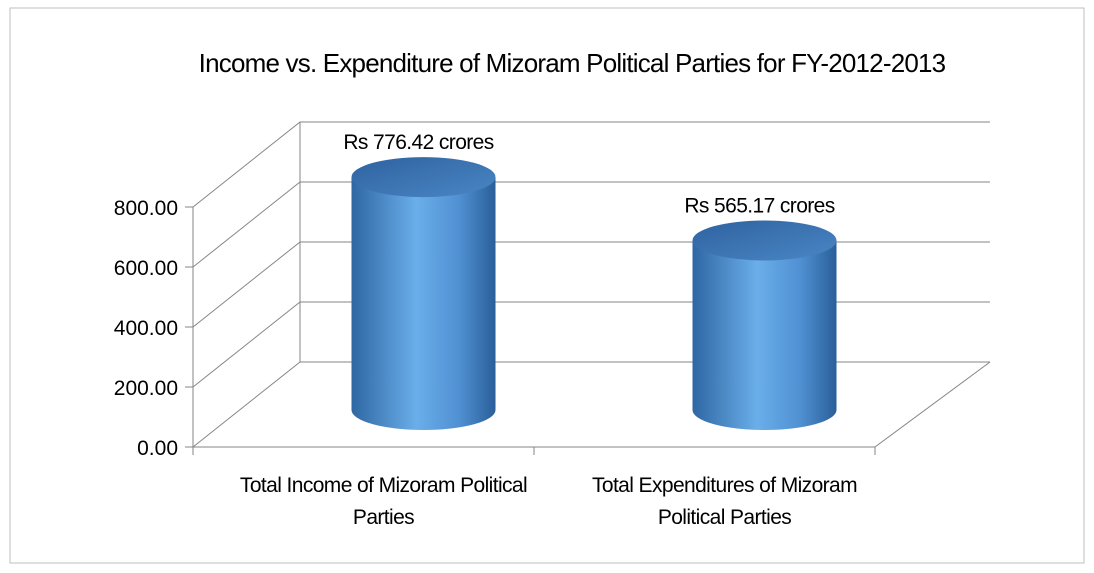 The image size is (1094, 573). I want to click on y-tick-label: 800.00, so click(146, 208).